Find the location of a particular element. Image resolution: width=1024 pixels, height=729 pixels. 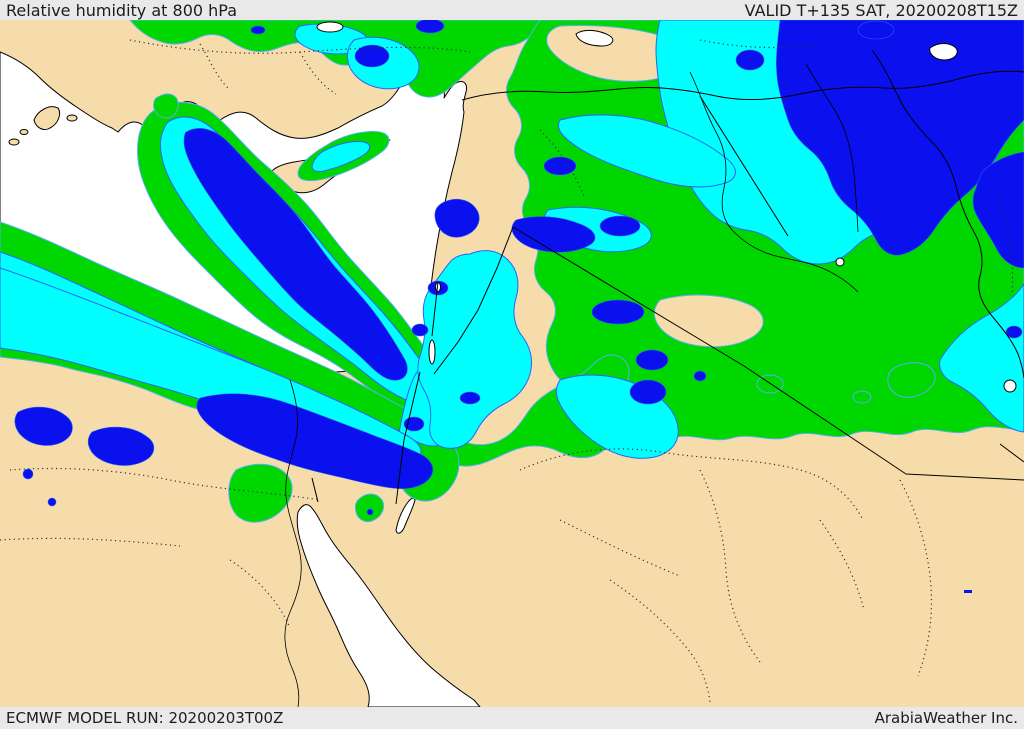

rhodes-island is located at coordinates (47, 118).